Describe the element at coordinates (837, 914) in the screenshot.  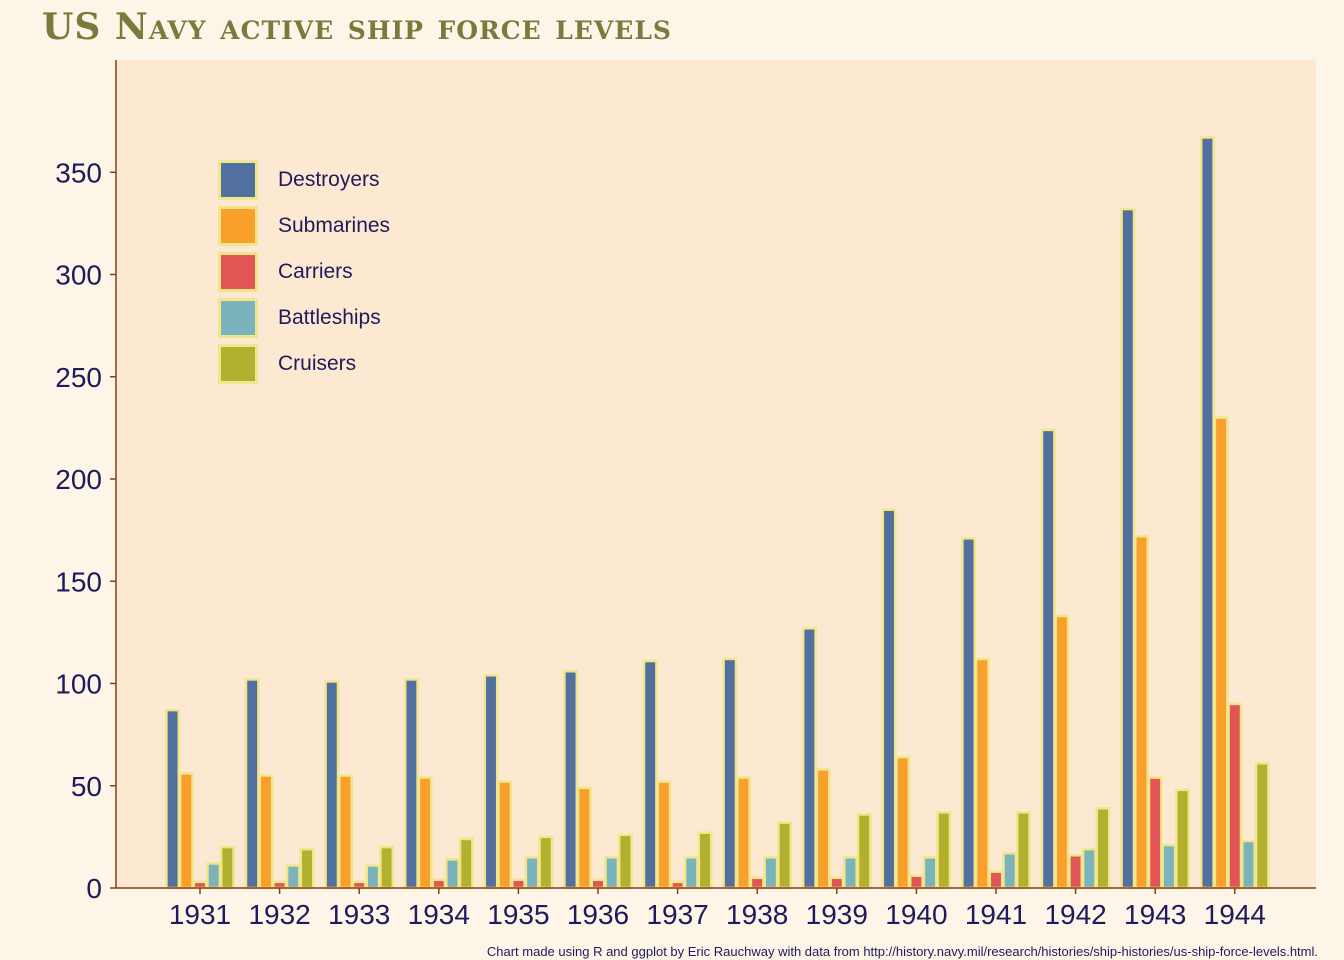
I see `x-tick-label-1939: 1939` at that location.